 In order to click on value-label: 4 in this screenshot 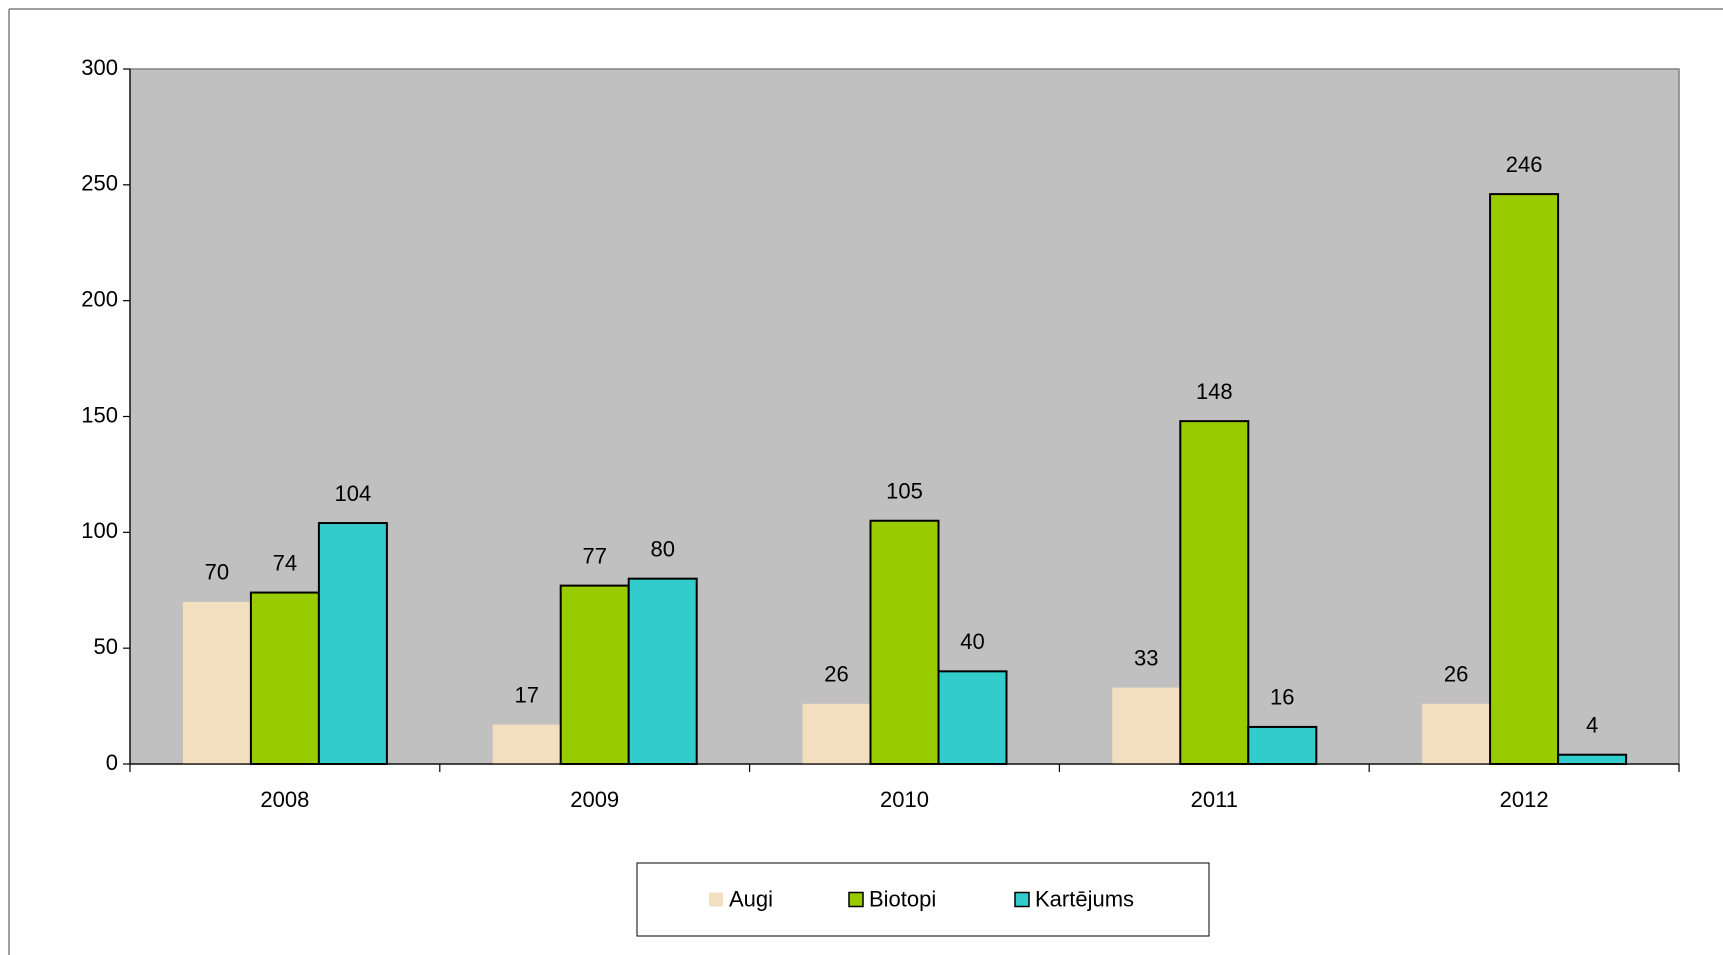, I will do `click(1592, 725)`.